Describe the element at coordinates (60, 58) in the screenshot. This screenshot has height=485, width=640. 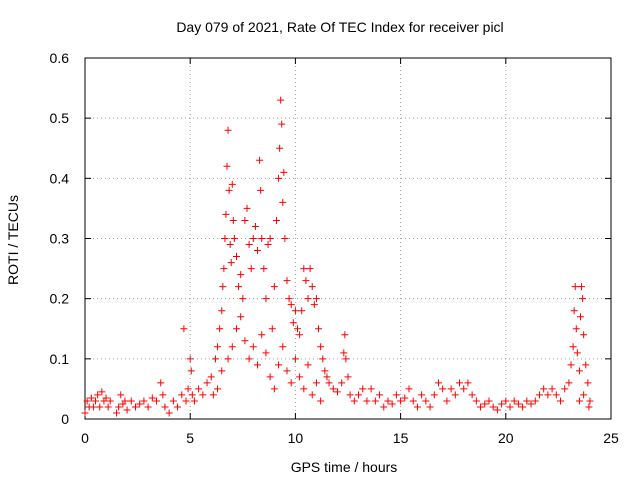
I see `y-tick-label: 0.6` at that location.